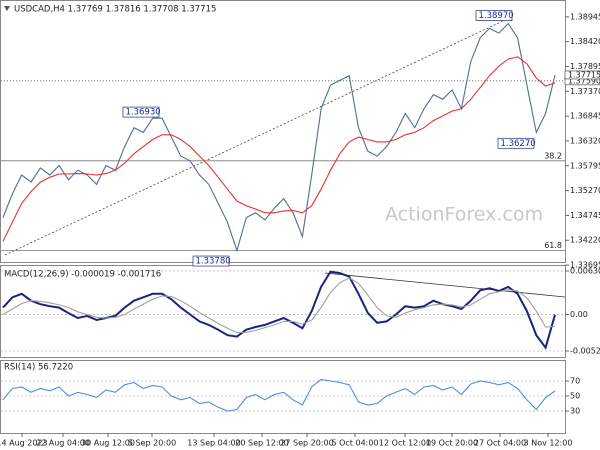 The width and height of the screenshot is (600, 450). I want to click on annotation-label: 1.38970, so click(496, 16).